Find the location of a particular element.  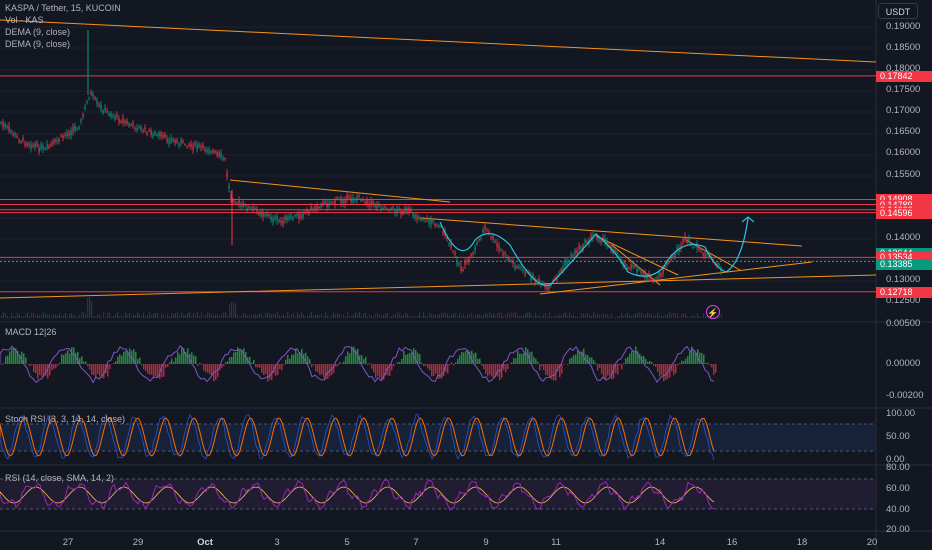

macd-legend: MACD 12|26 is located at coordinates (31, 332).